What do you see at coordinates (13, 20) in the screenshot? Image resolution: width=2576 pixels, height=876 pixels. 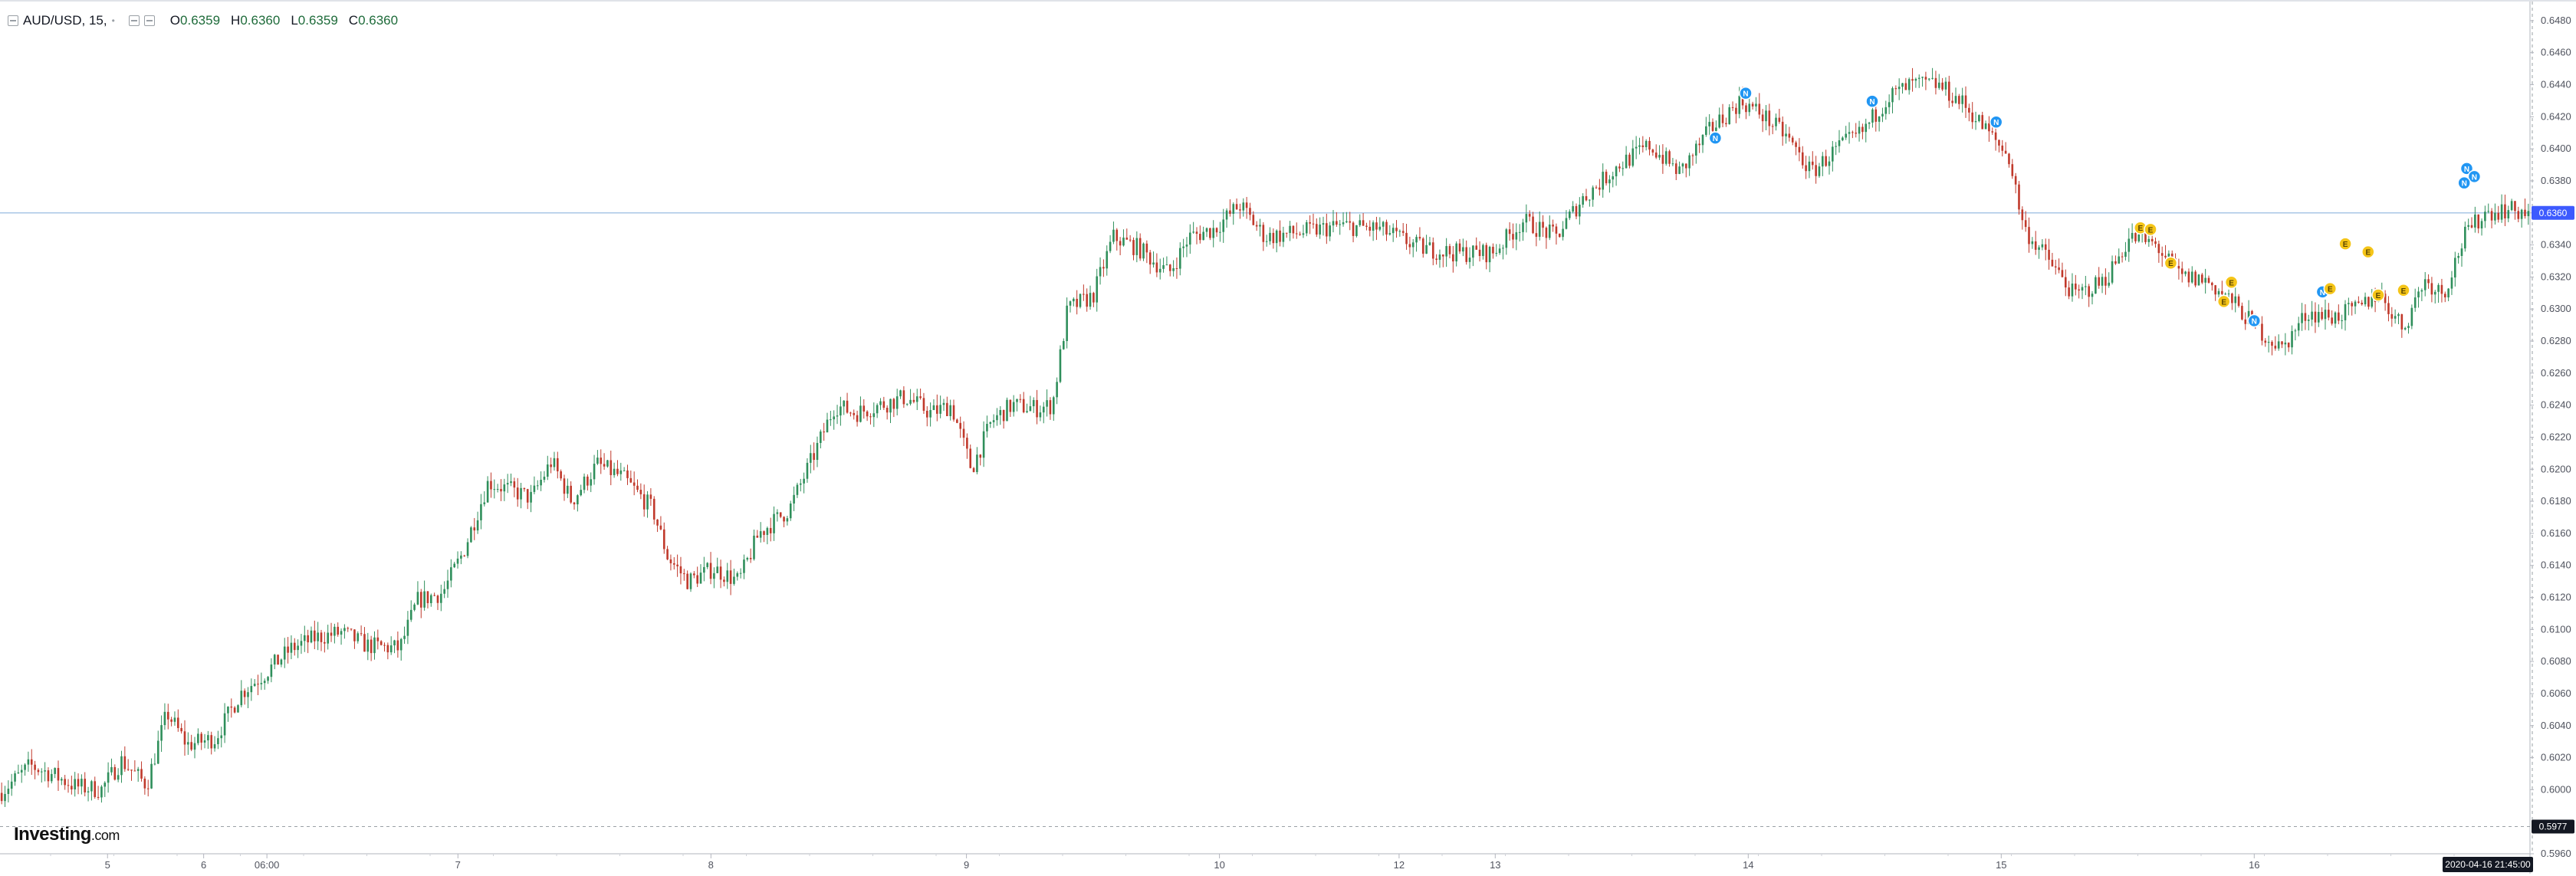 I see `collapse-legend-icon` at bounding box center [13, 20].